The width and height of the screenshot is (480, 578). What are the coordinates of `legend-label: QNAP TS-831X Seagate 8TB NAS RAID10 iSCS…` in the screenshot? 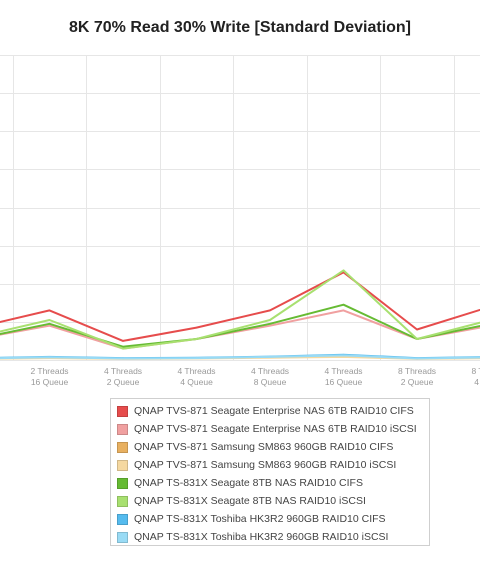 It's located at (250, 501).